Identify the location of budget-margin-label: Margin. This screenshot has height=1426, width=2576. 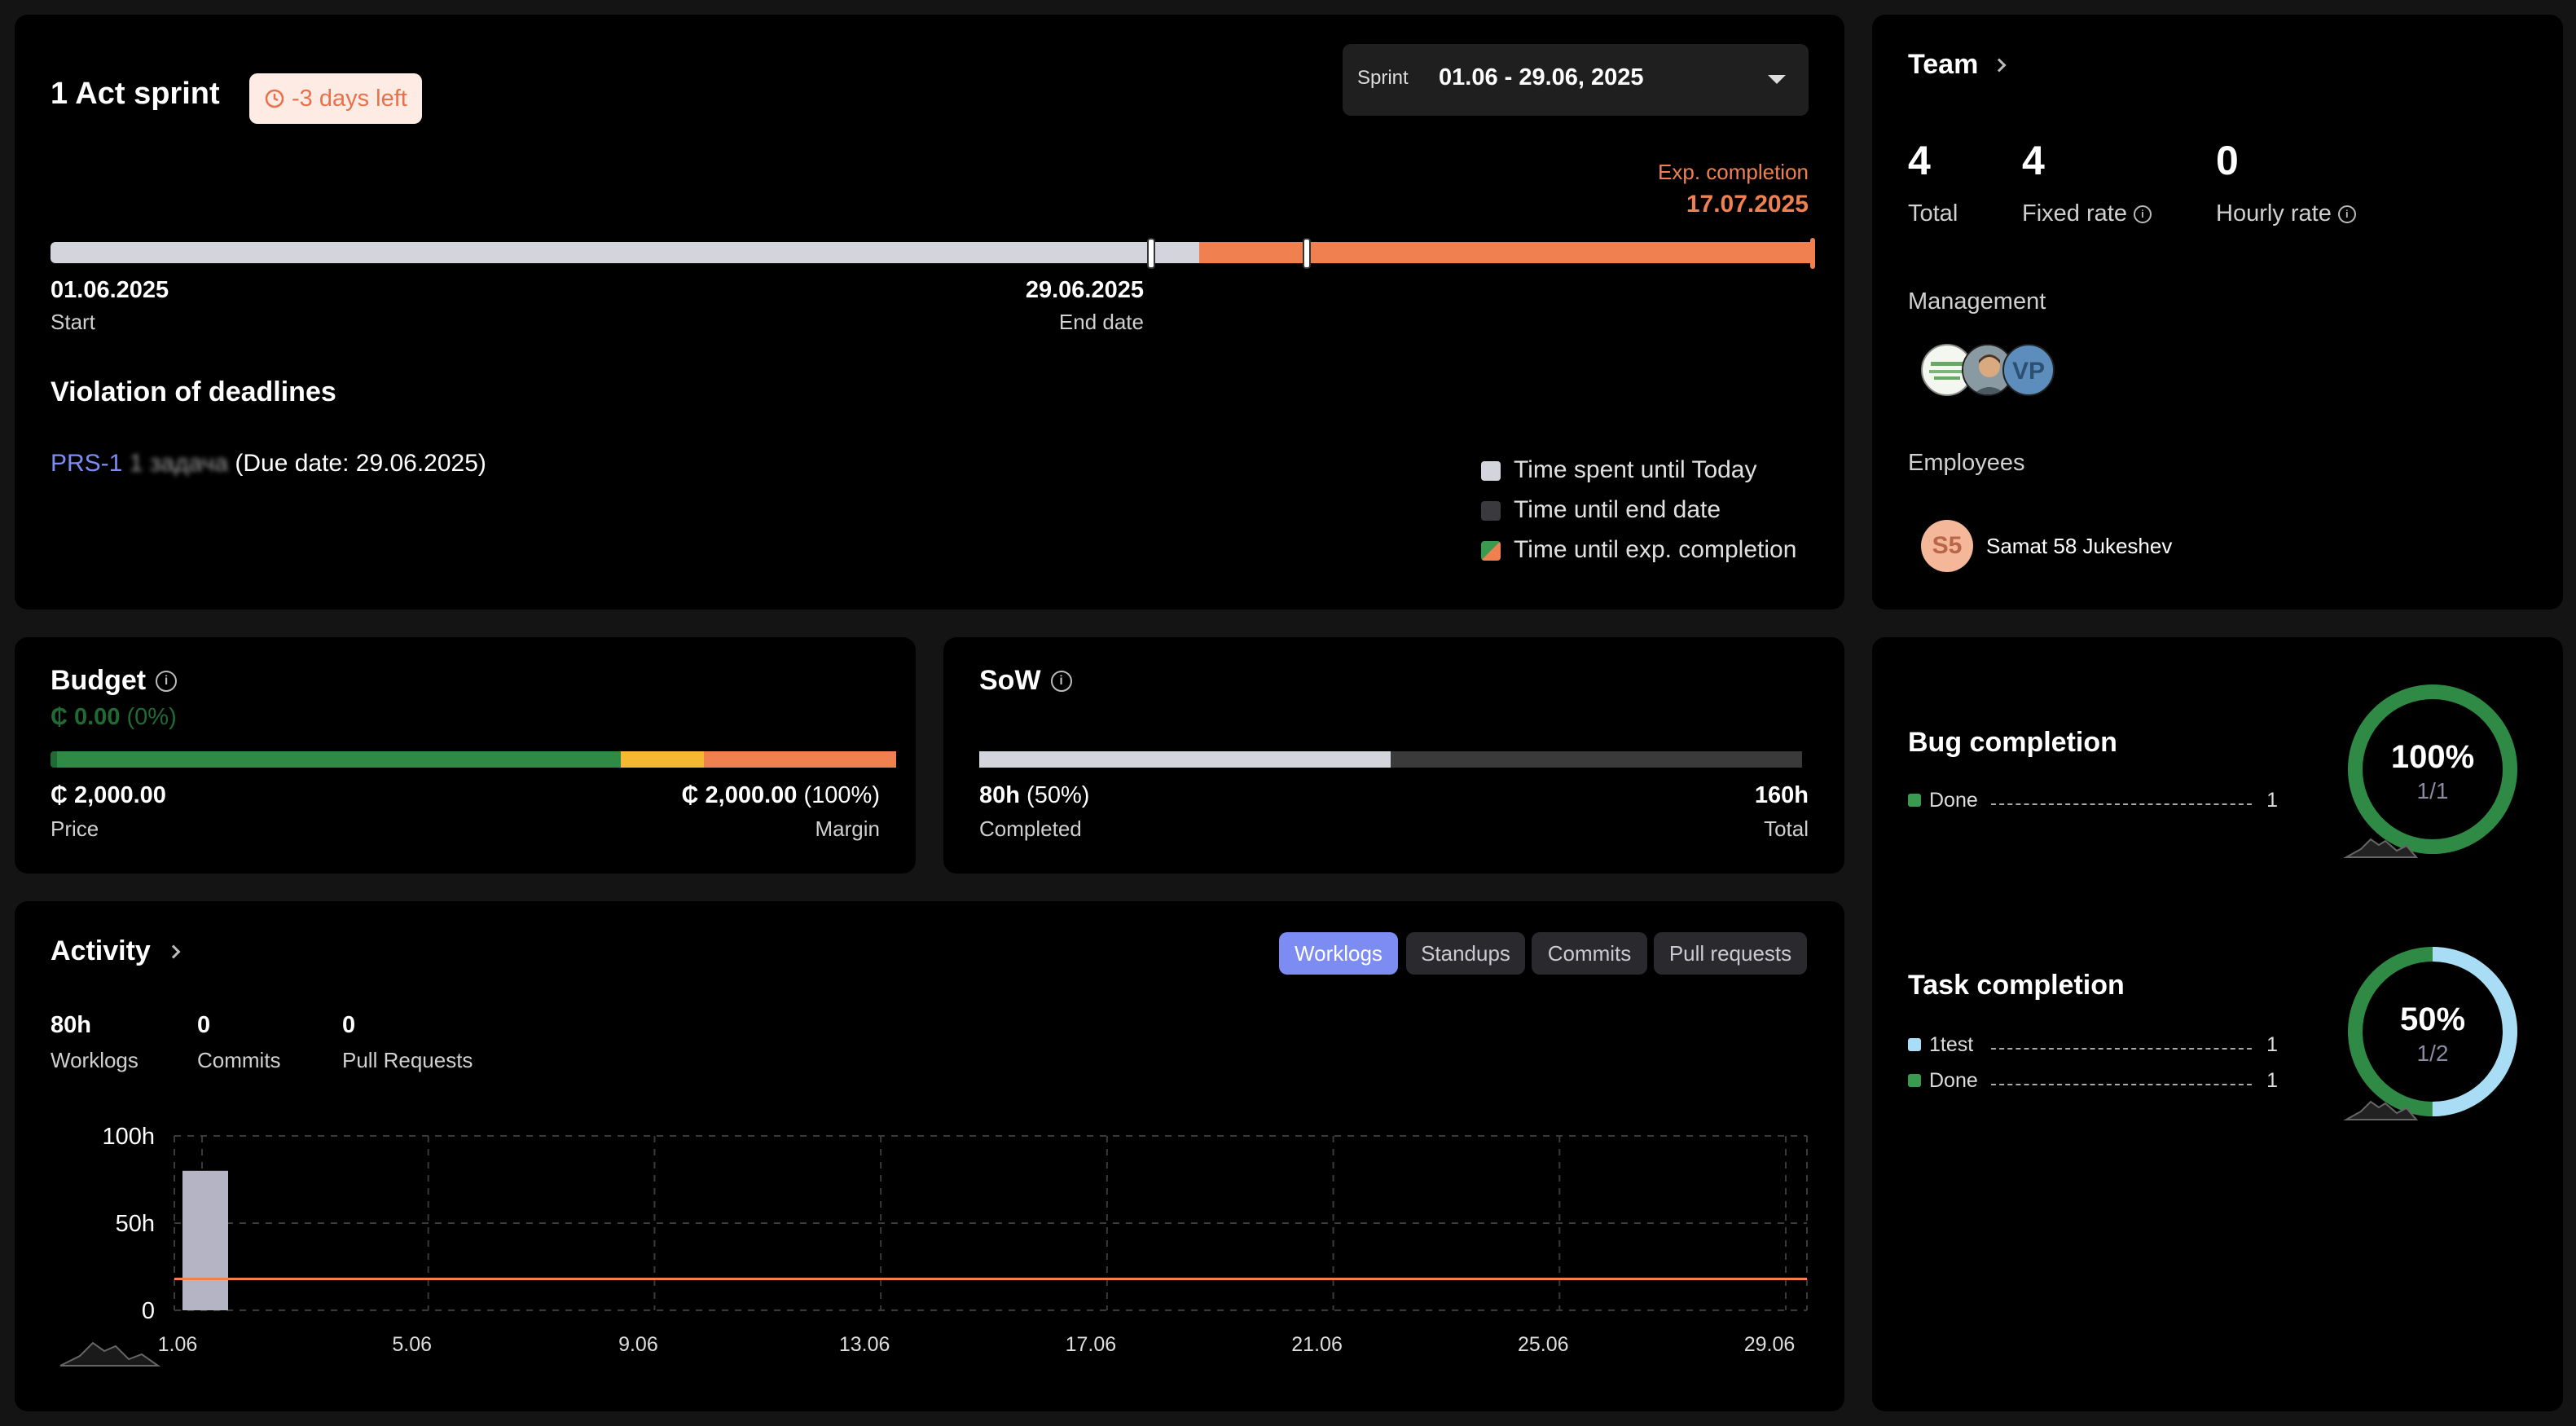
(847, 828).